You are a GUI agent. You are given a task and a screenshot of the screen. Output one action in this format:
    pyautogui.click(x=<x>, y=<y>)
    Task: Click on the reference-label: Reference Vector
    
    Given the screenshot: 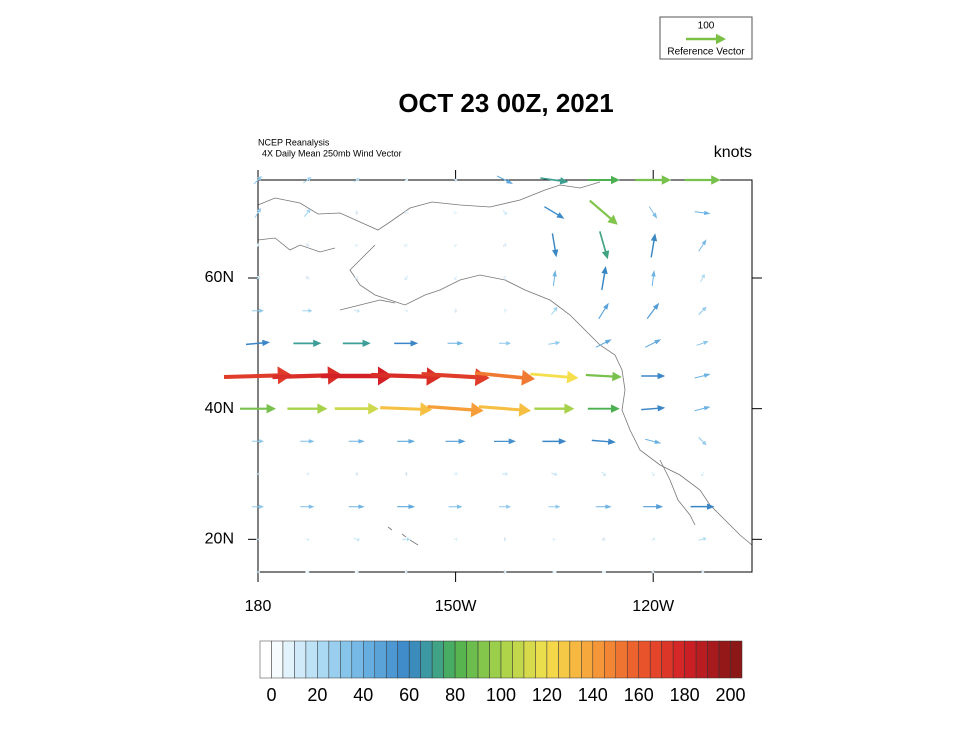 What is the action you would take?
    pyautogui.click(x=706, y=52)
    